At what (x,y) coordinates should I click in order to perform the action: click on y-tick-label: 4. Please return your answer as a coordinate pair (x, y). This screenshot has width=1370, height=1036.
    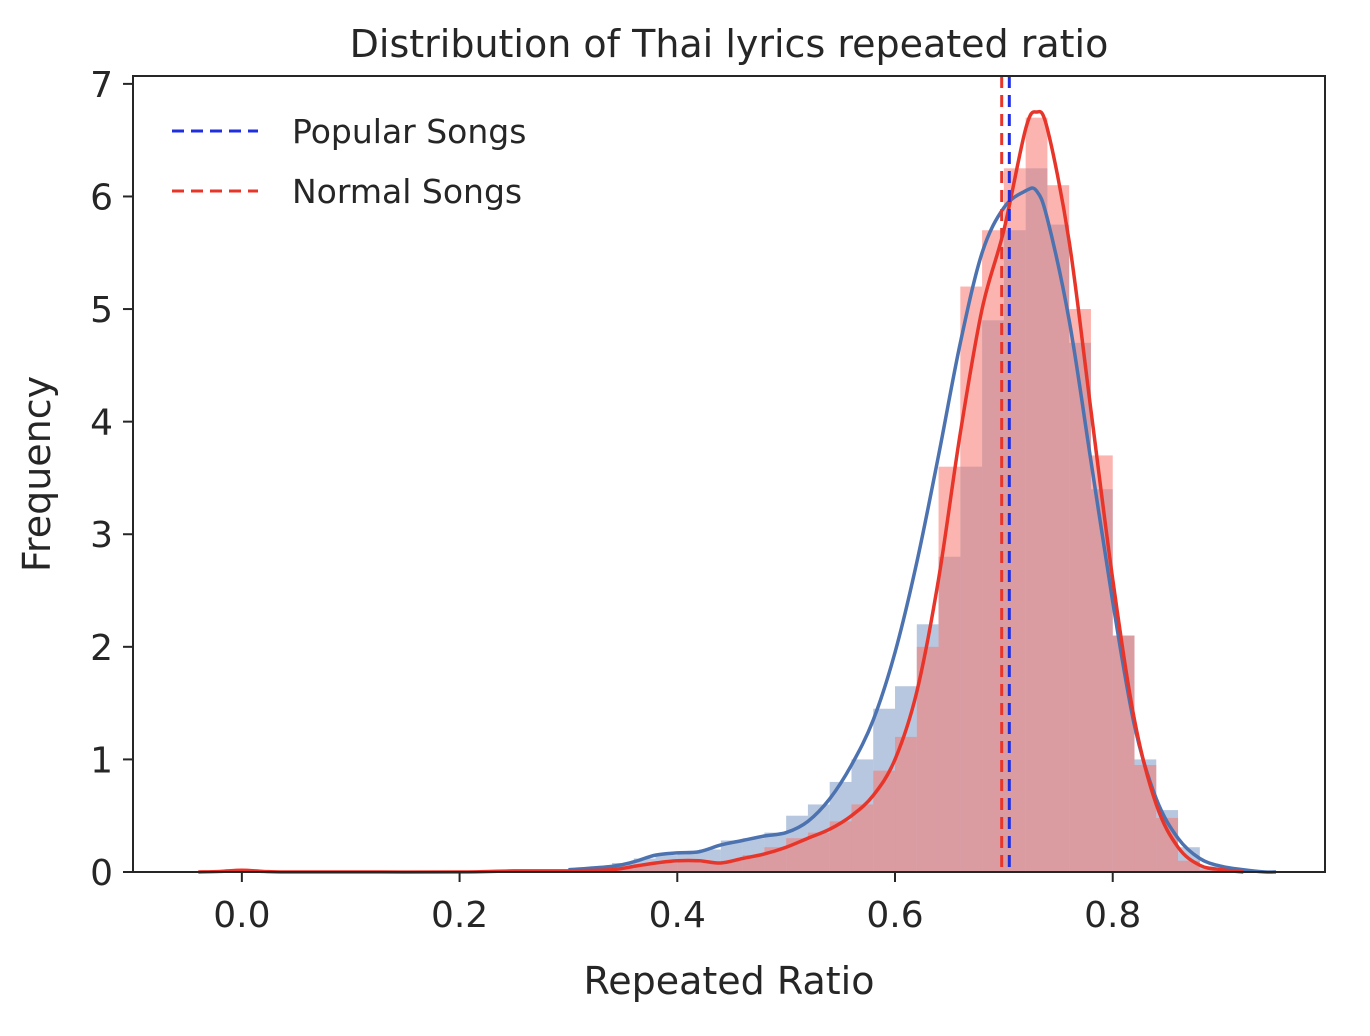
    Looking at the image, I should click on (101, 423).